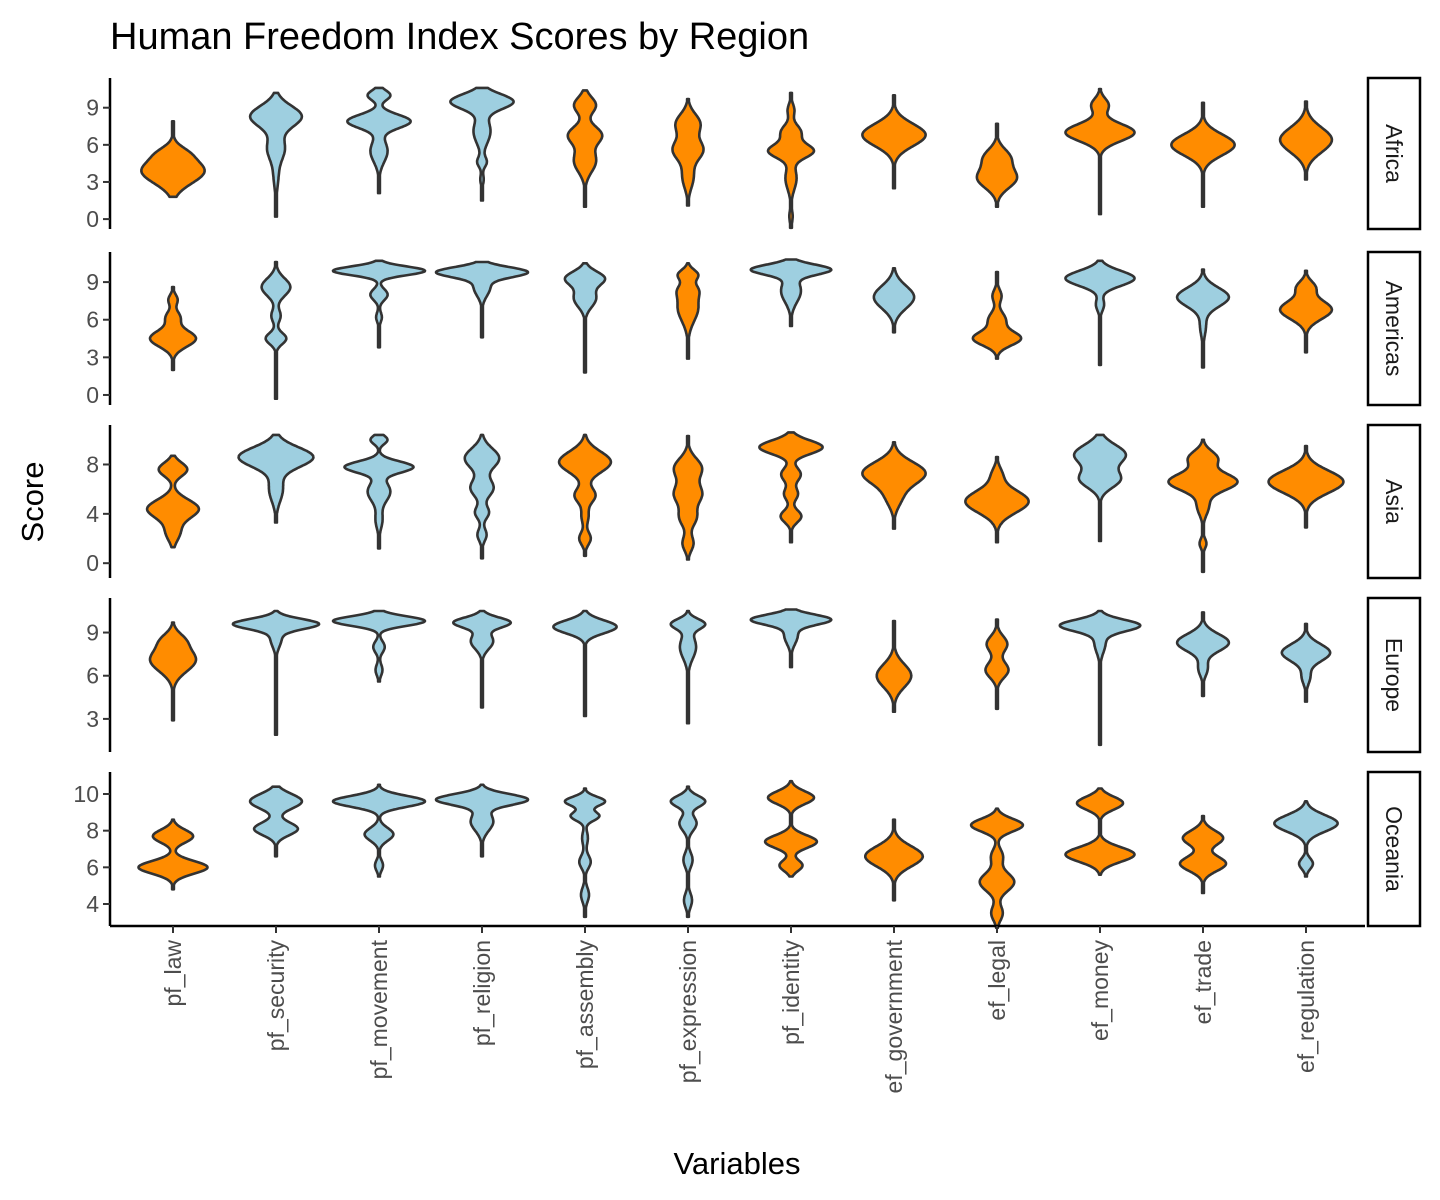  Describe the element at coordinates (1306, 140) in the screenshot. I see `violin-africa-ef_regulation` at that location.